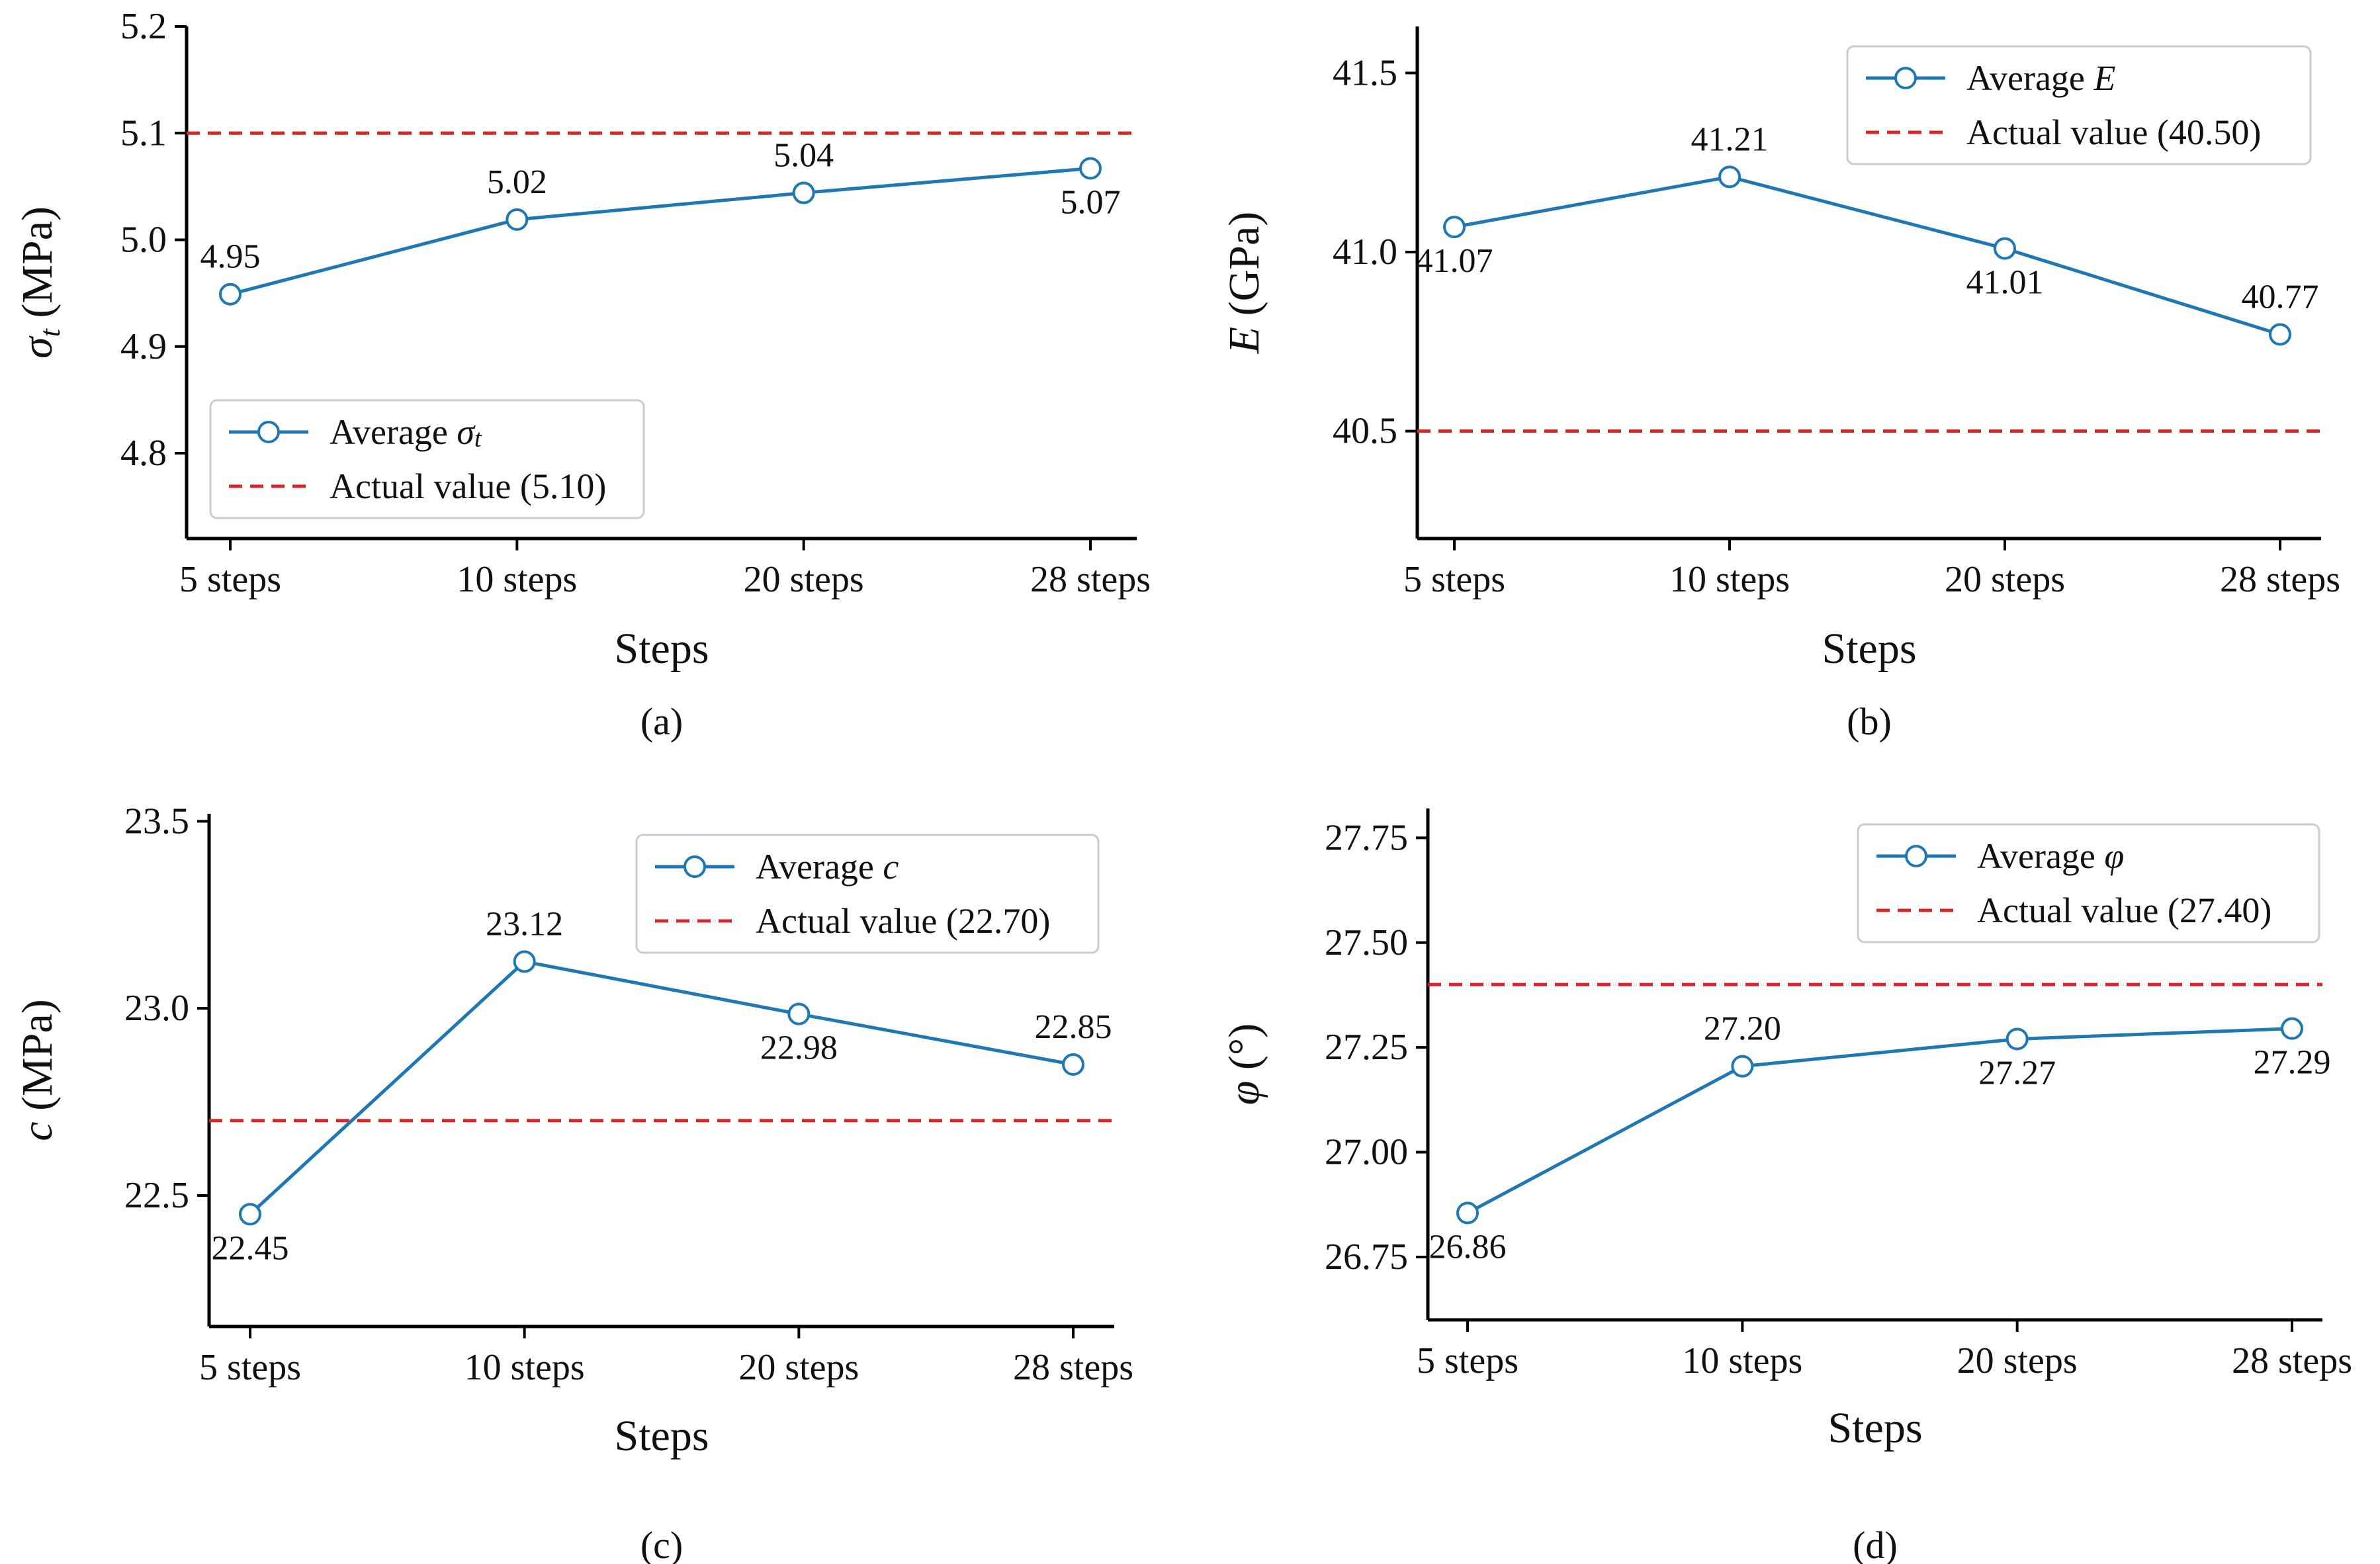  Describe the element at coordinates (1869, 721) in the screenshot. I see `panel-label: (b)` at that location.